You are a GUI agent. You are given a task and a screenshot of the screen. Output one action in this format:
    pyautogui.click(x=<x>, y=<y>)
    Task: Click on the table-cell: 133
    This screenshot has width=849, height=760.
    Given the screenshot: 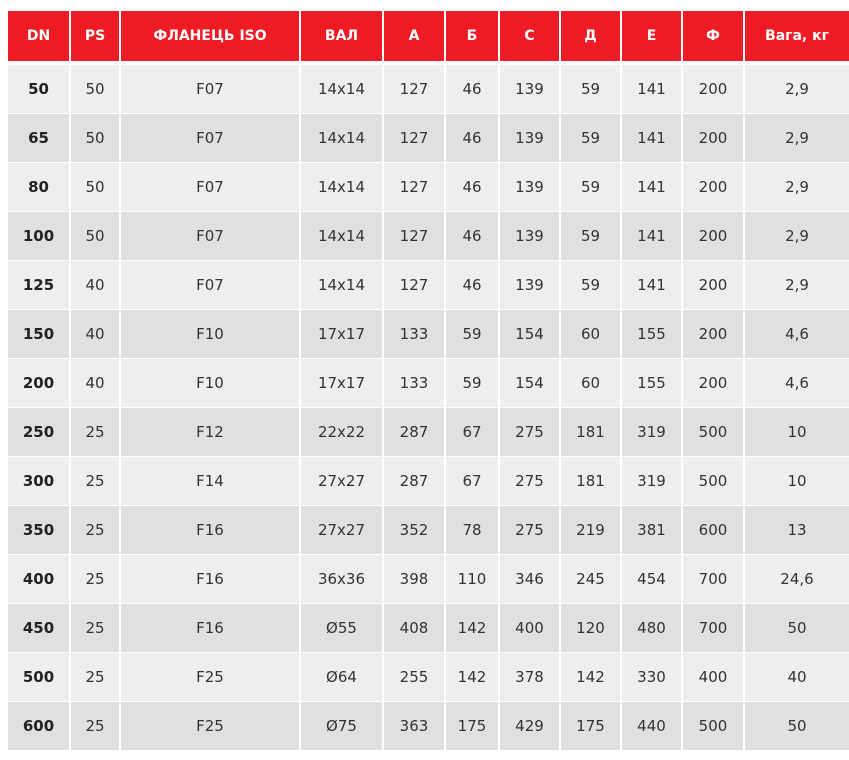 What is the action you would take?
    pyautogui.click(x=414, y=334)
    